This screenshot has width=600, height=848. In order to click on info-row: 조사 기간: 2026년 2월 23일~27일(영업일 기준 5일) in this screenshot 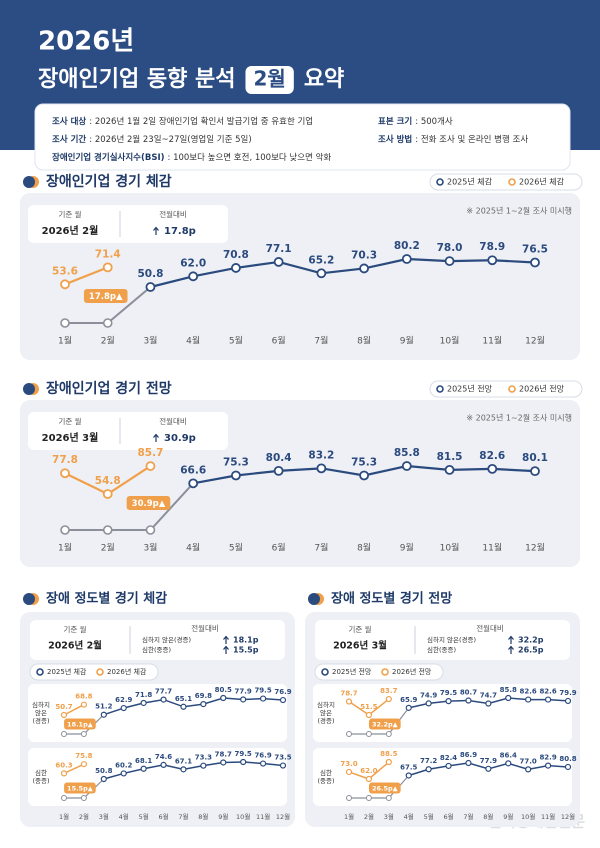, I will do `click(152, 139)`.